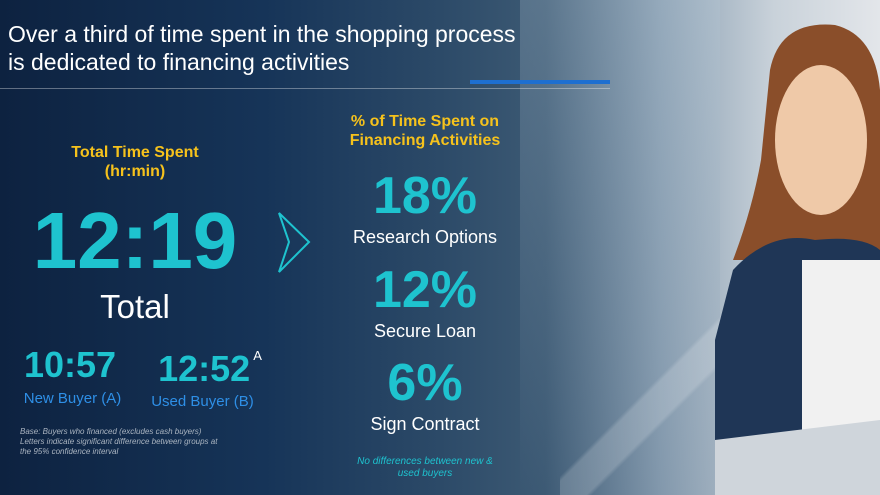 Image resolution: width=880 pixels, height=495 pixels. Describe the element at coordinates (257, 355) in the screenshot. I see `significance-letter: A` at that location.